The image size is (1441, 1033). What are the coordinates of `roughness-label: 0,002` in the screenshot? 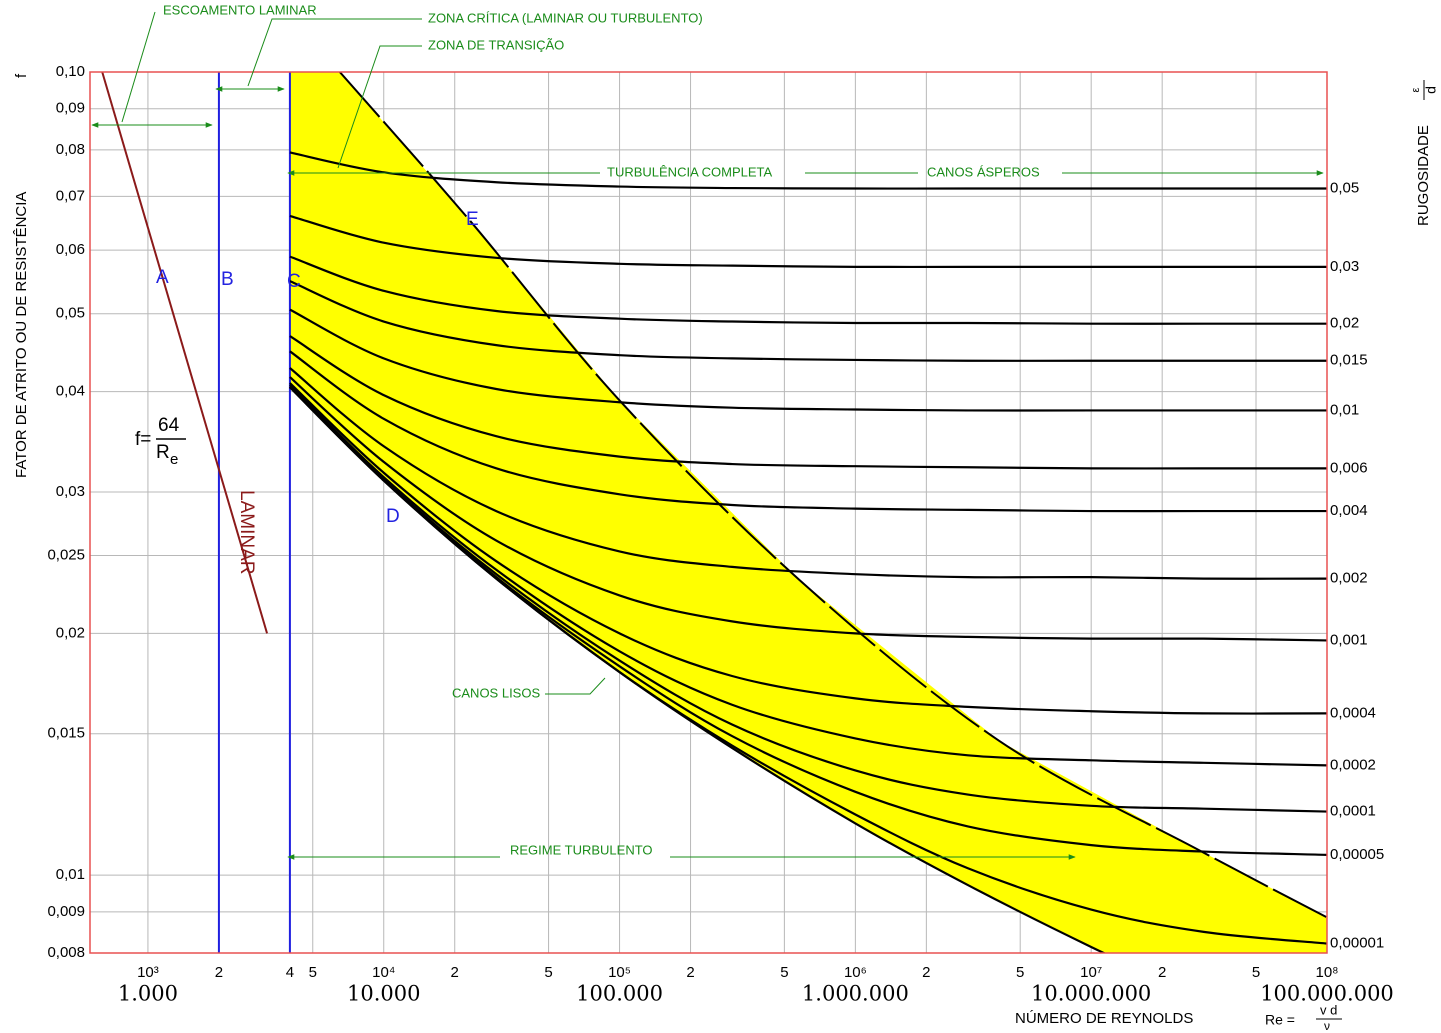 It's located at (1349, 578).